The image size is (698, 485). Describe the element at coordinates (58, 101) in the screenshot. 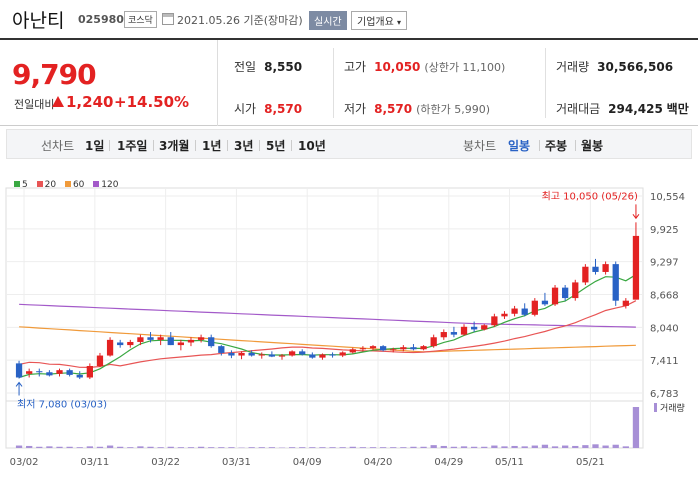

I see `up-arrow-icon` at that location.